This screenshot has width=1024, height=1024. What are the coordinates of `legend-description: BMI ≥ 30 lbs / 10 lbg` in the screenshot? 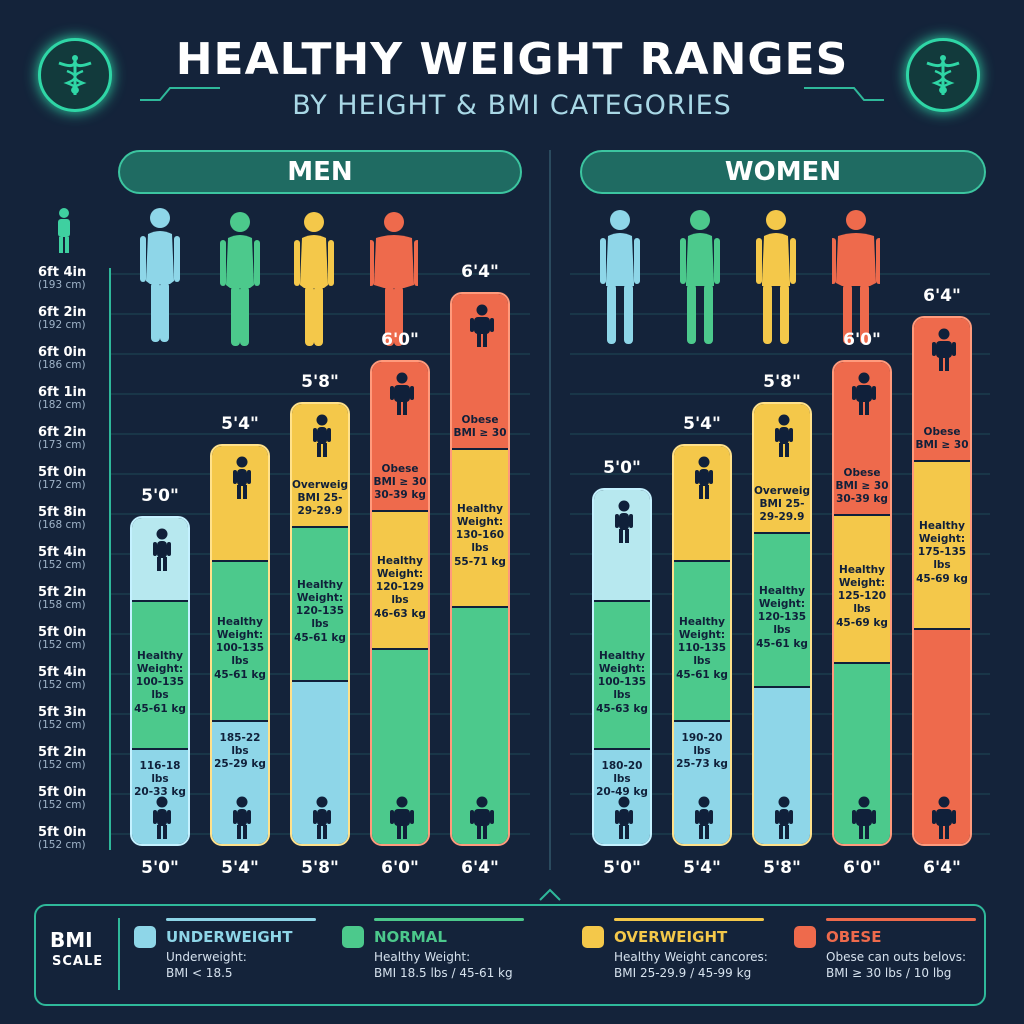 It's located at (889, 973).